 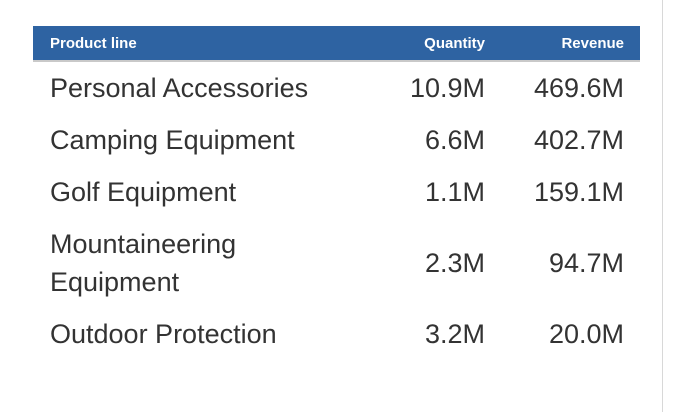 What do you see at coordinates (570, 44) in the screenshot?
I see `column-header: Revenue` at bounding box center [570, 44].